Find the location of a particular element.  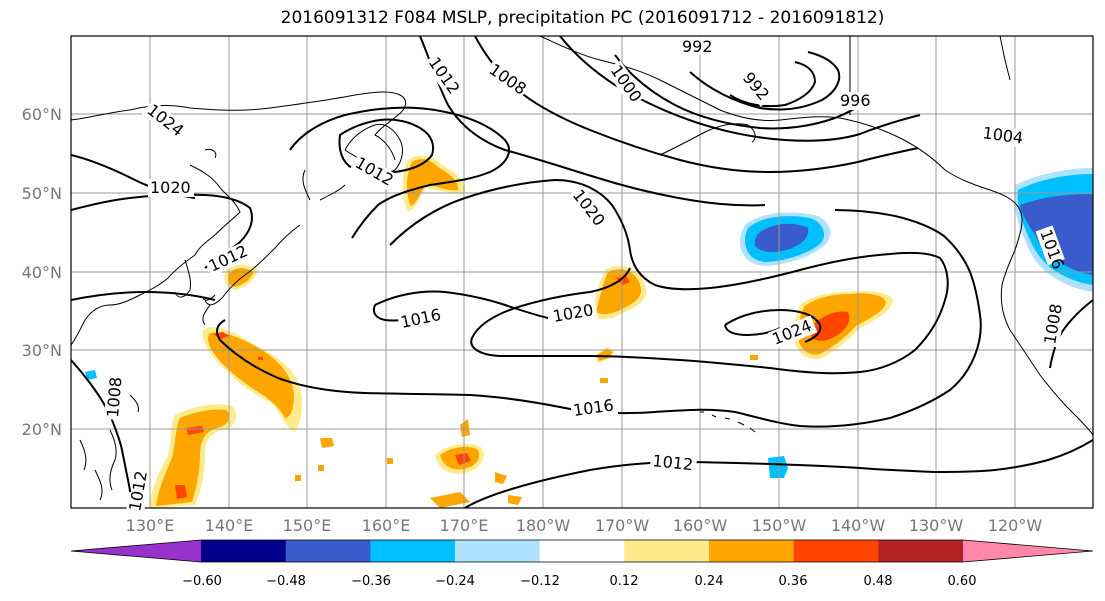

lat-label: 20°N is located at coordinates (42, 429).